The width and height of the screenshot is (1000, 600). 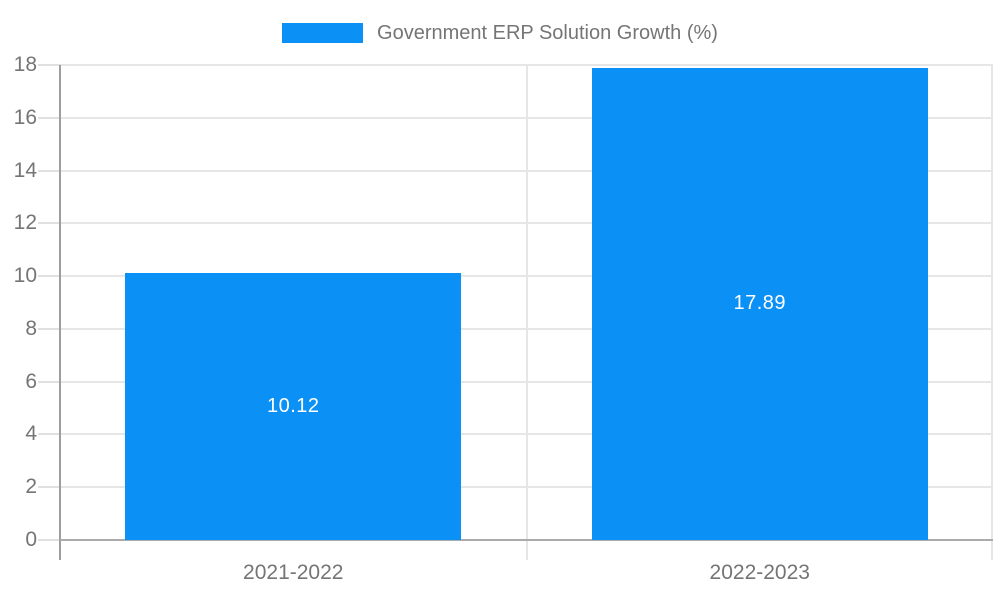 I want to click on y-tick-label: 2, so click(x=31, y=487).